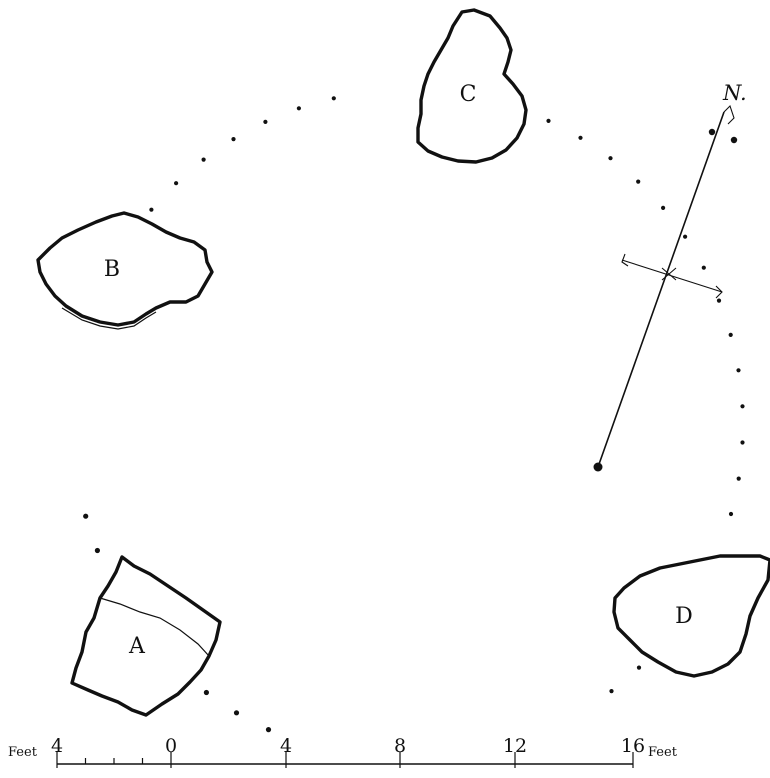 Image resolution: width=770 pixels, height=778 pixels. I want to click on stone-b-double-edge, so click(109, 318).